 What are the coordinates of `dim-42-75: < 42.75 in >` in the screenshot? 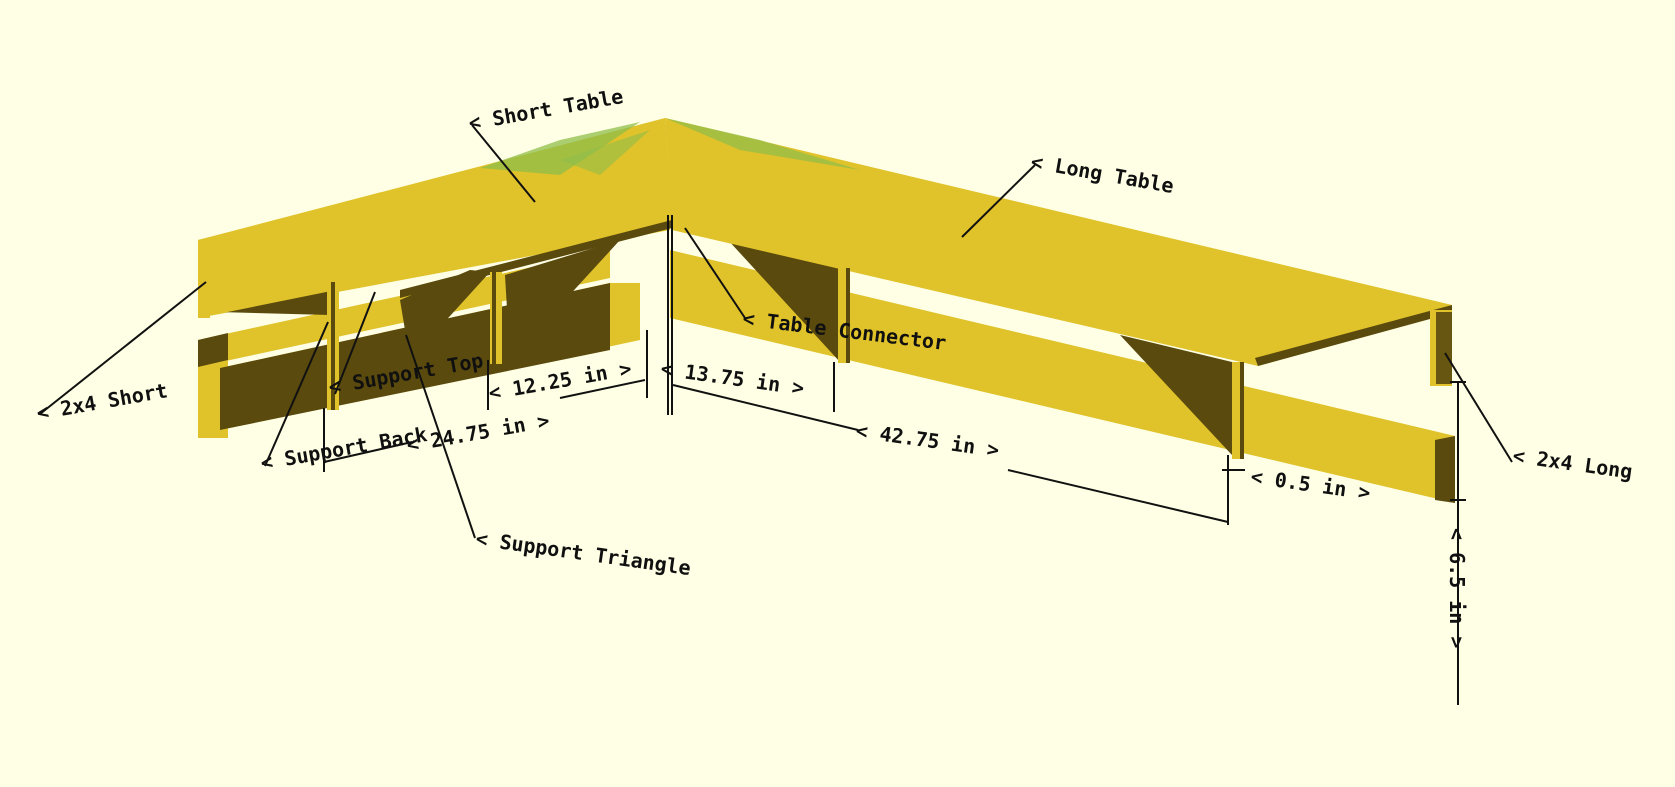 It's located at (927, 440).